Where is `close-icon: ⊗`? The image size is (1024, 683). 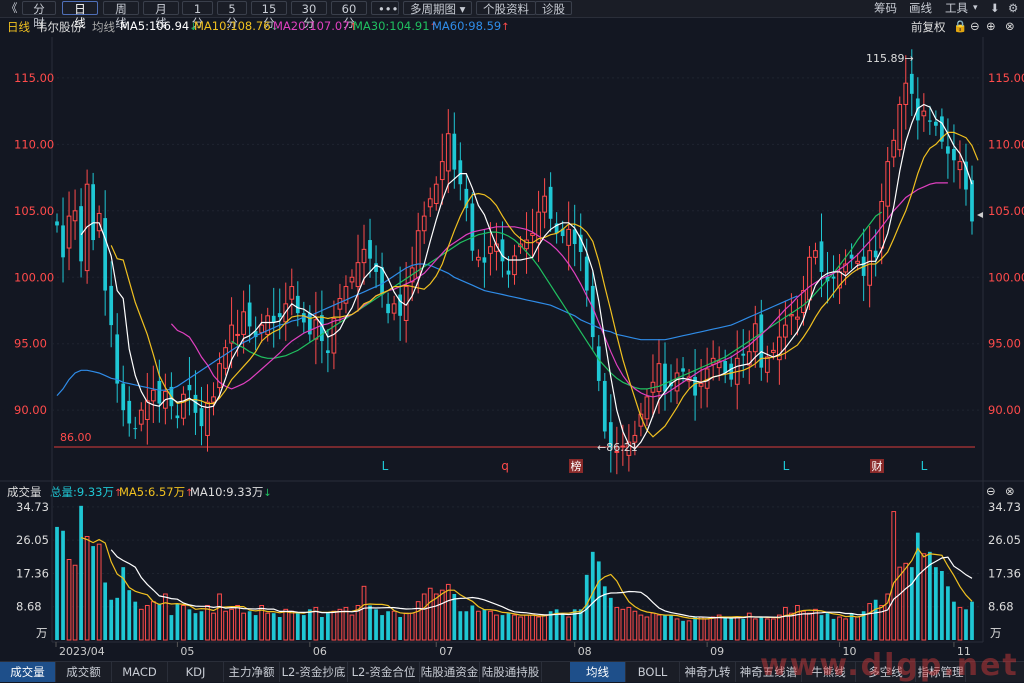
close-icon: ⊗ is located at coordinates (1010, 26).